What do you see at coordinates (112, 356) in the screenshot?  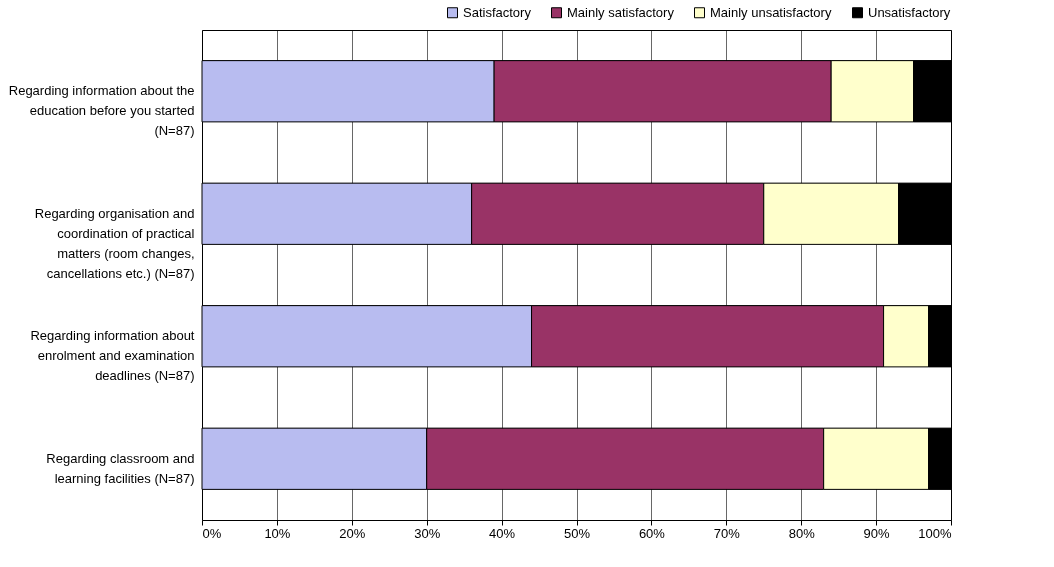 I see `y-tick-label: Regarding information about enrolment and examination deadlines (N=87)` at bounding box center [112, 356].